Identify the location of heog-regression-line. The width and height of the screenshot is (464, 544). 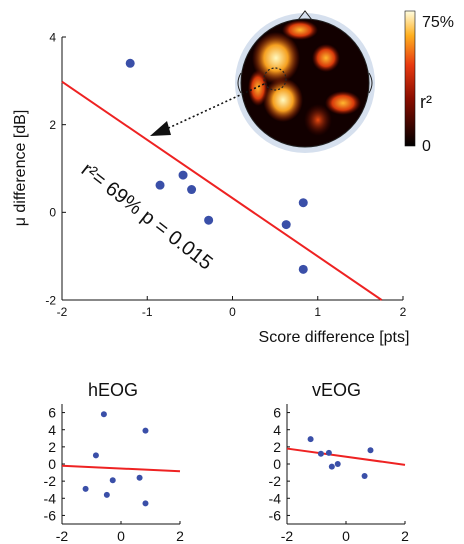
(121, 468).